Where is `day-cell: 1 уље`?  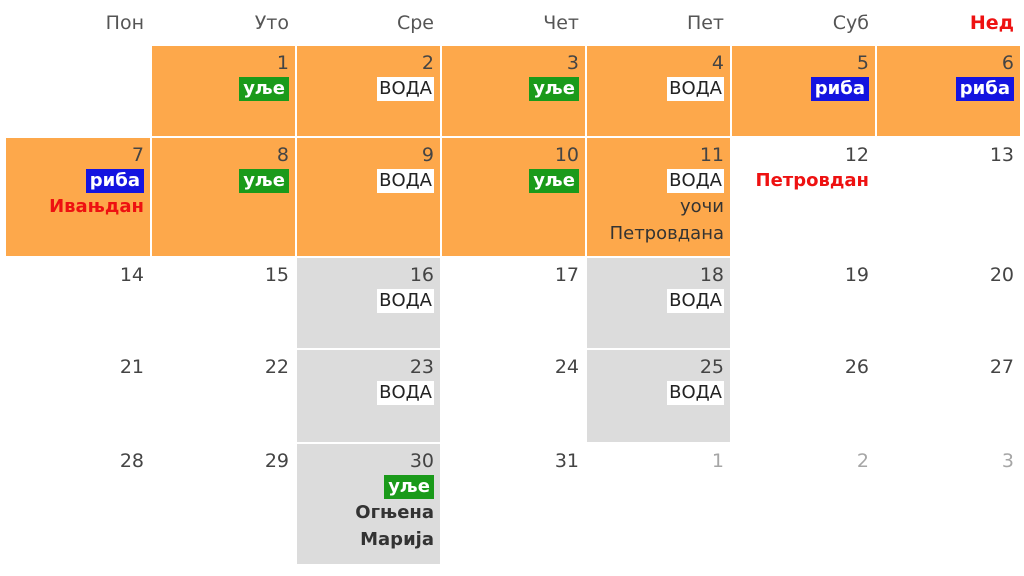 day-cell: 1 уље is located at coordinates (224, 92).